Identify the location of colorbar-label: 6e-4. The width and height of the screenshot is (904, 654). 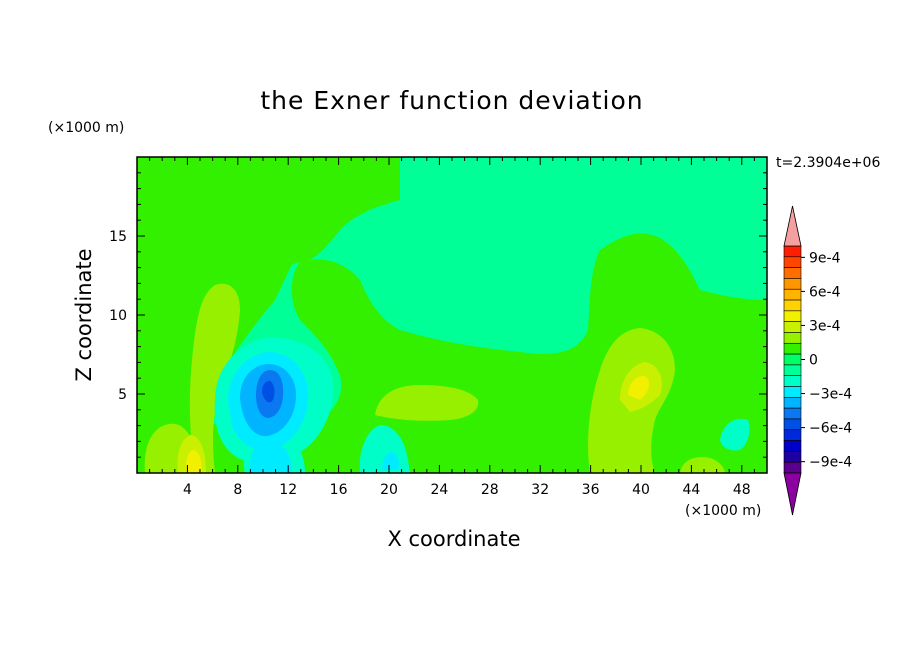
(825, 292).